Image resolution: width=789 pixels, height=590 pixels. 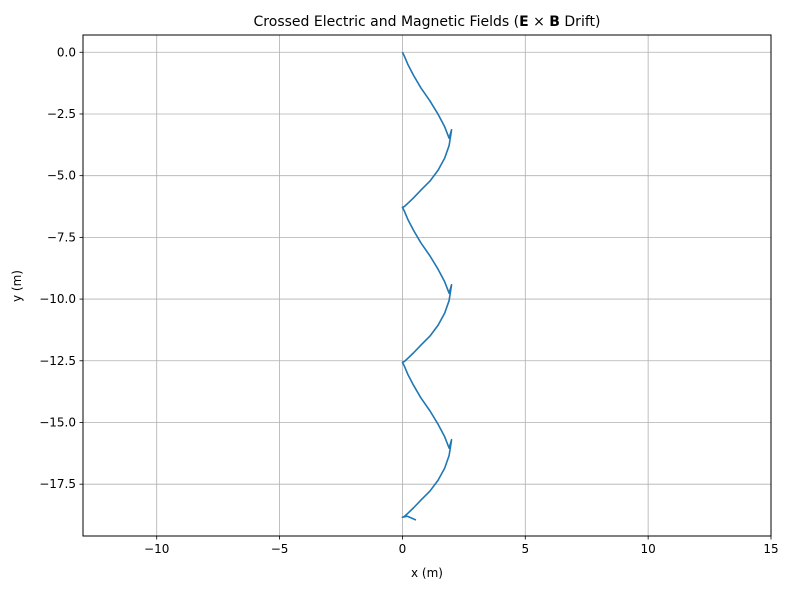 I want to click on y-tick-label: −2.5, so click(x=61, y=114).